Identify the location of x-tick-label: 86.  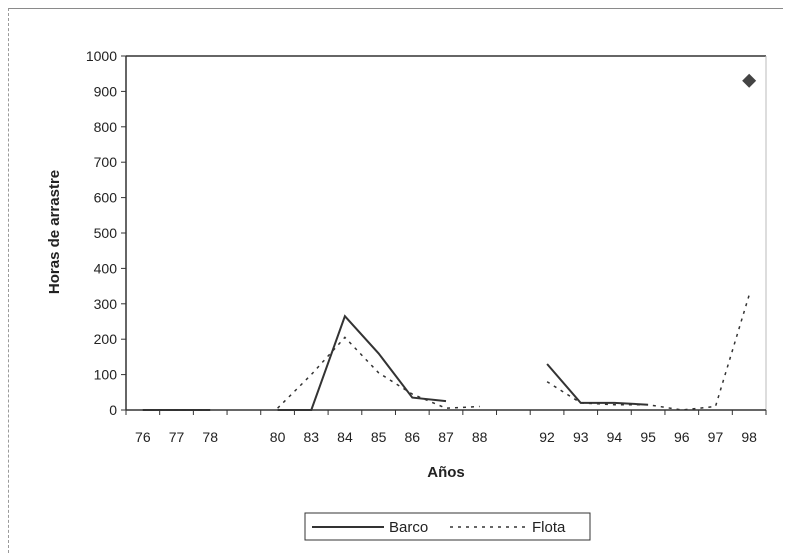
(413, 437).